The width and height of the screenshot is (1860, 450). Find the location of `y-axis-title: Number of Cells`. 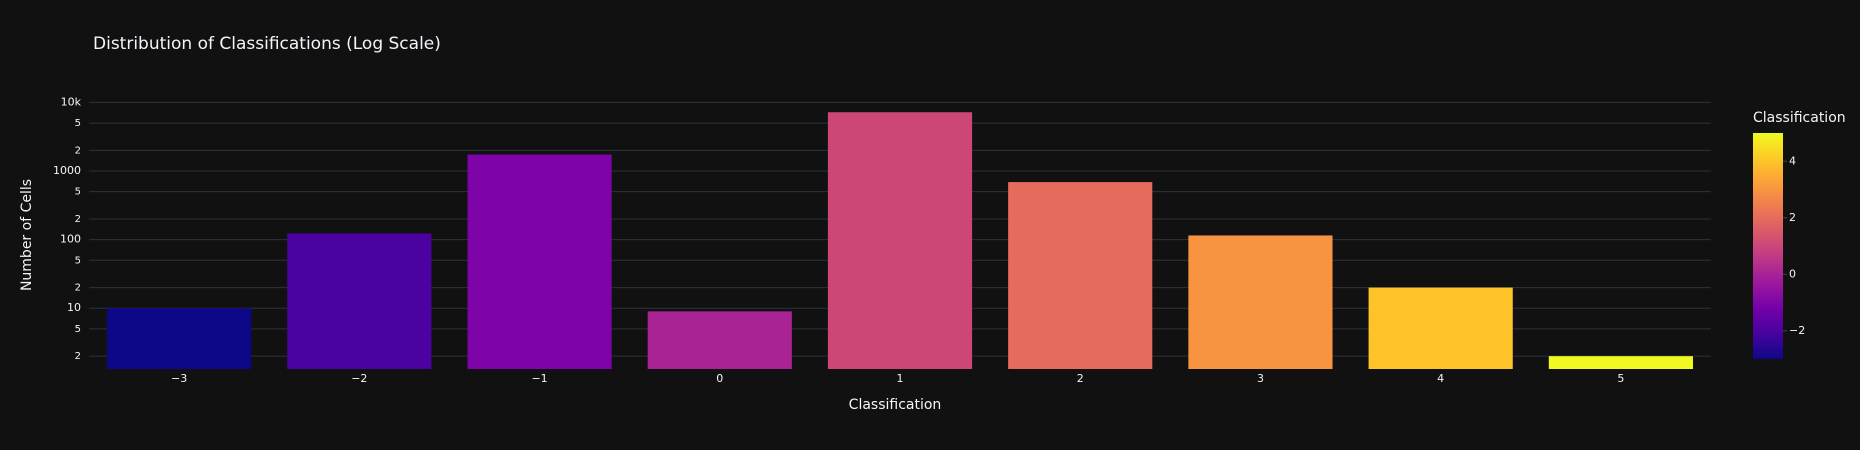

y-axis-title: Number of Cells is located at coordinates (27, 235).